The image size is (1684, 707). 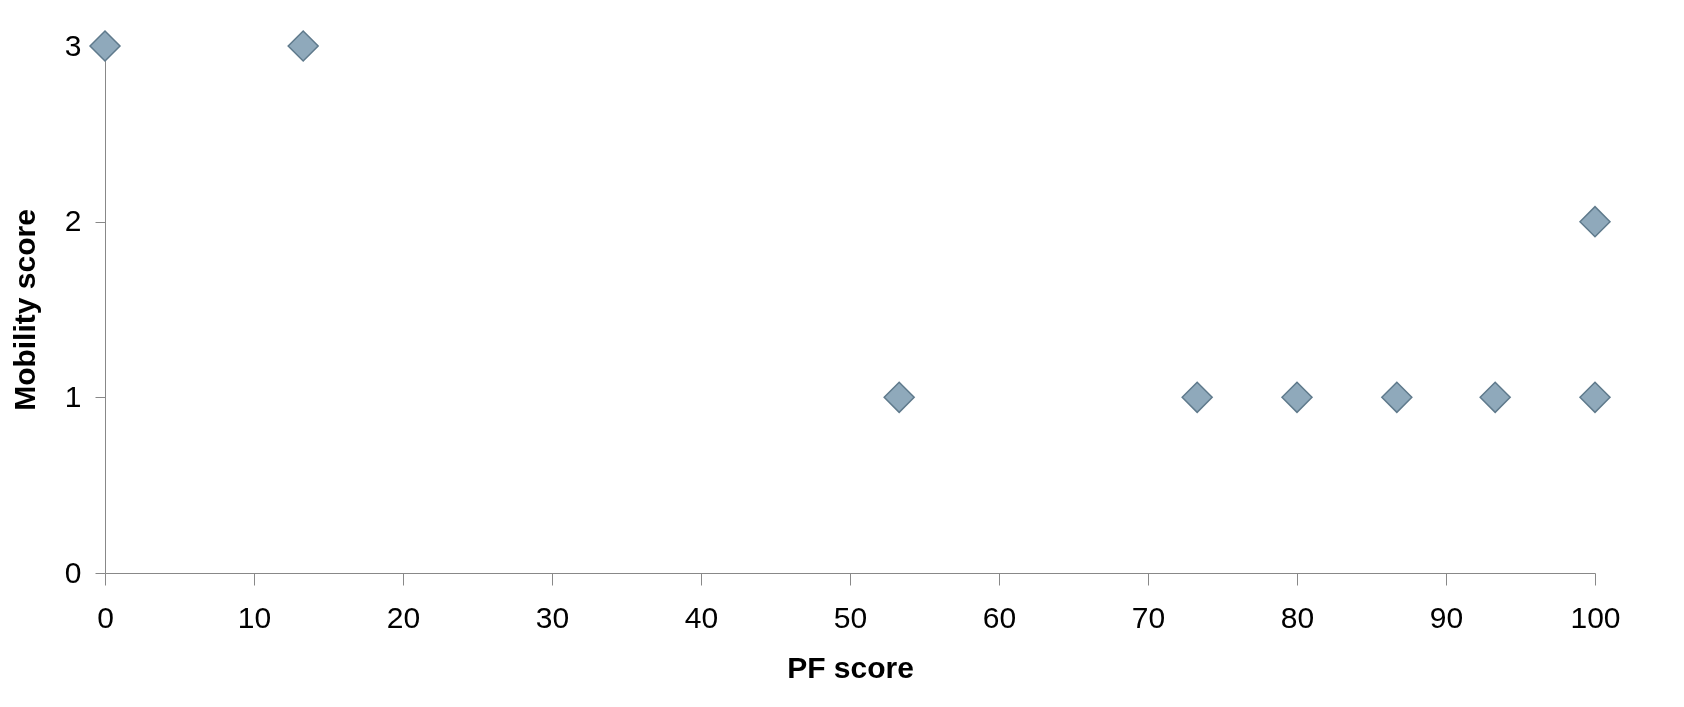 I want to click on x-tick-label: 20, so click(x=403, y=617).